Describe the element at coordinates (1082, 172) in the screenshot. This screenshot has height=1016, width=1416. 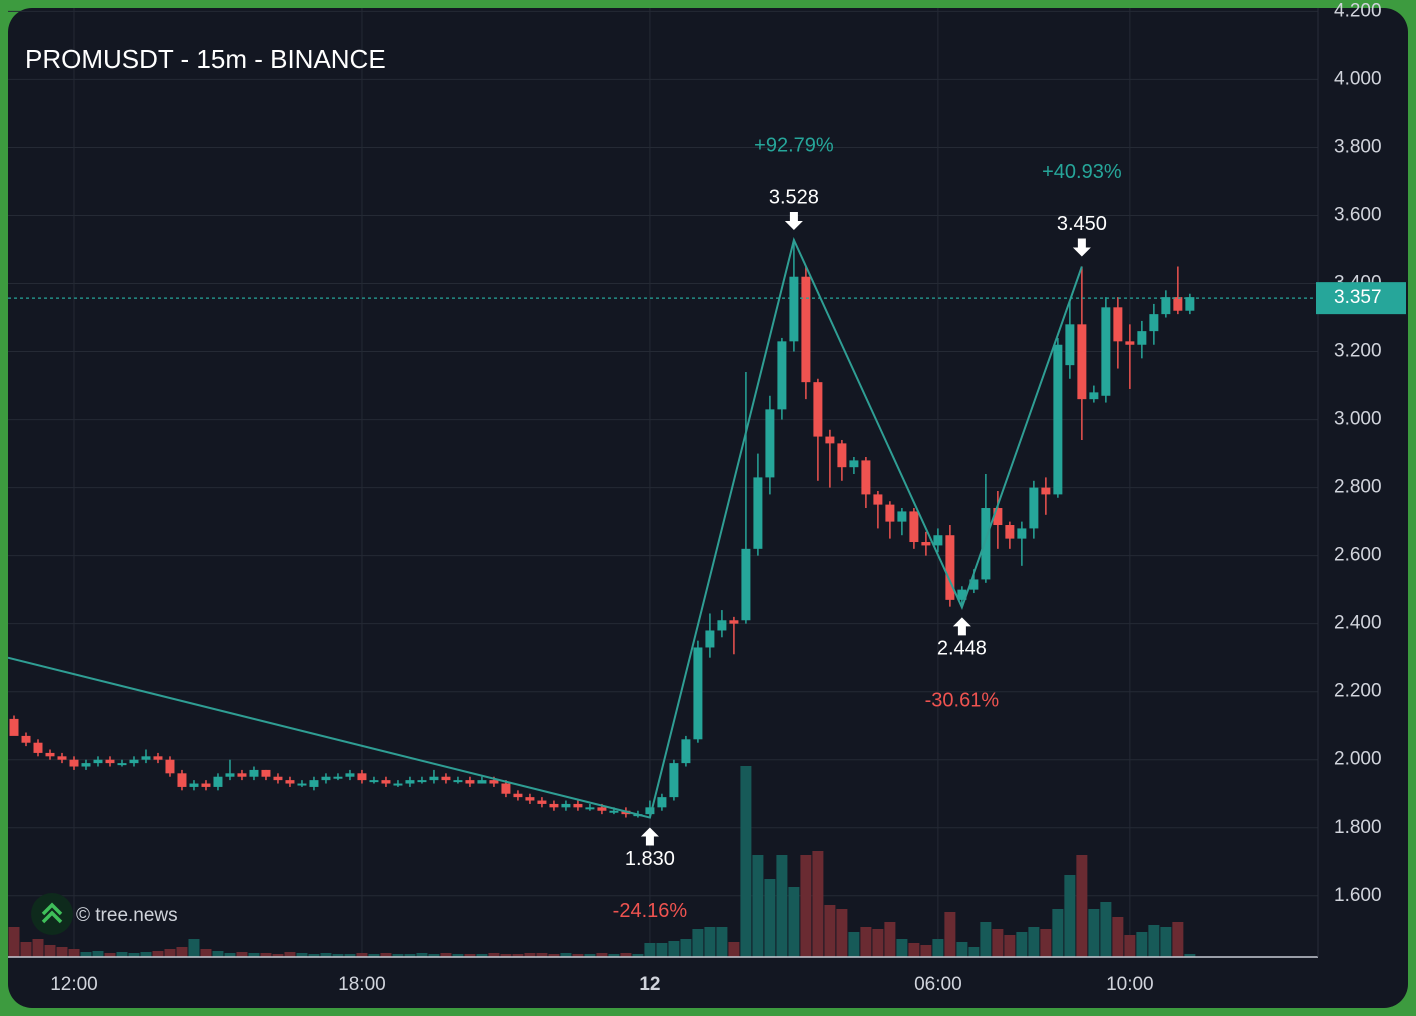
I see `pivot-change: +40.93%` at that location.